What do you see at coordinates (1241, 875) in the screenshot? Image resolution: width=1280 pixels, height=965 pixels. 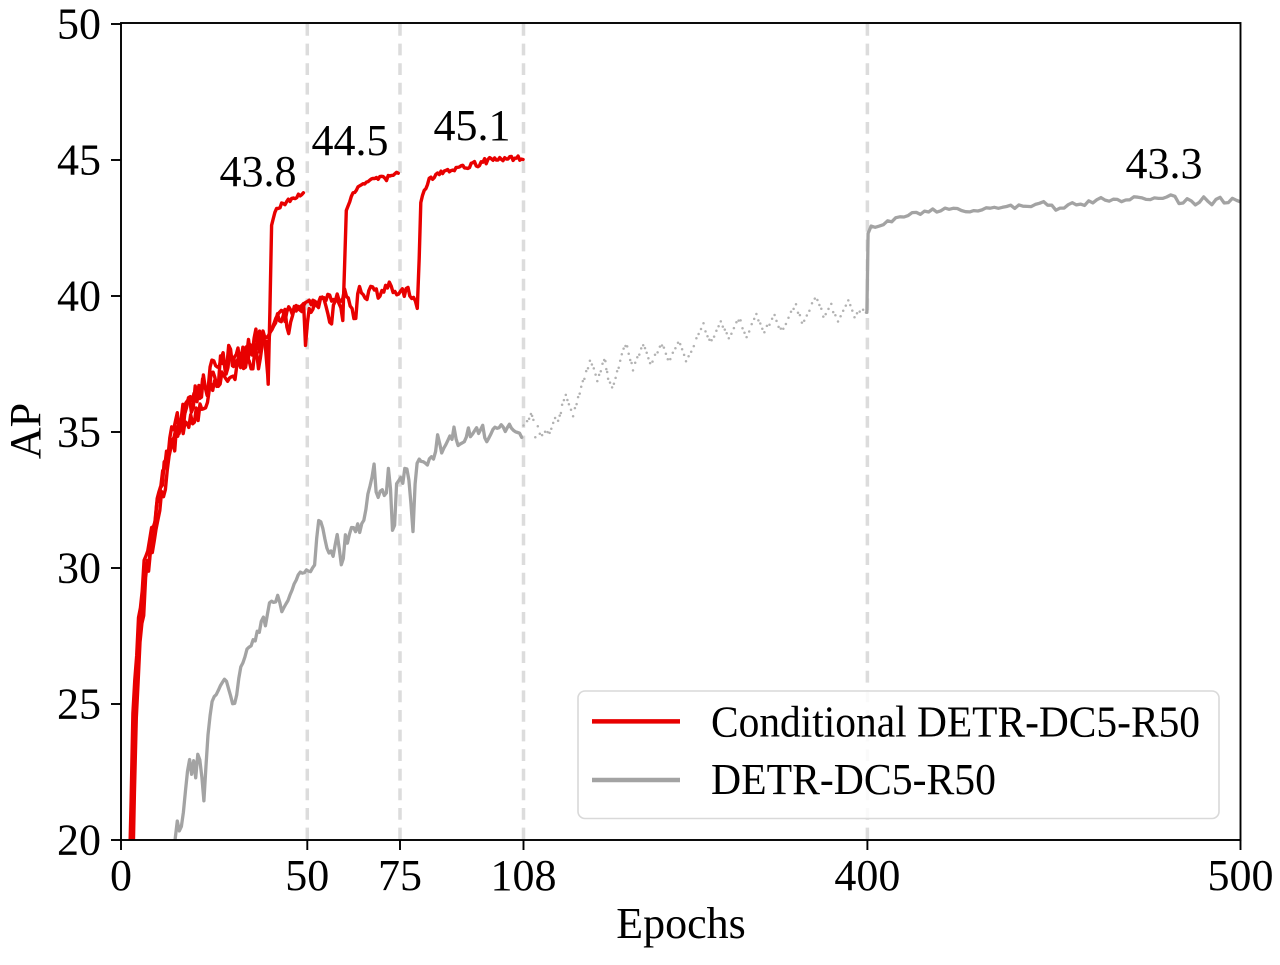 I see `svg-text: 500` at bounding box center [1241, 875].